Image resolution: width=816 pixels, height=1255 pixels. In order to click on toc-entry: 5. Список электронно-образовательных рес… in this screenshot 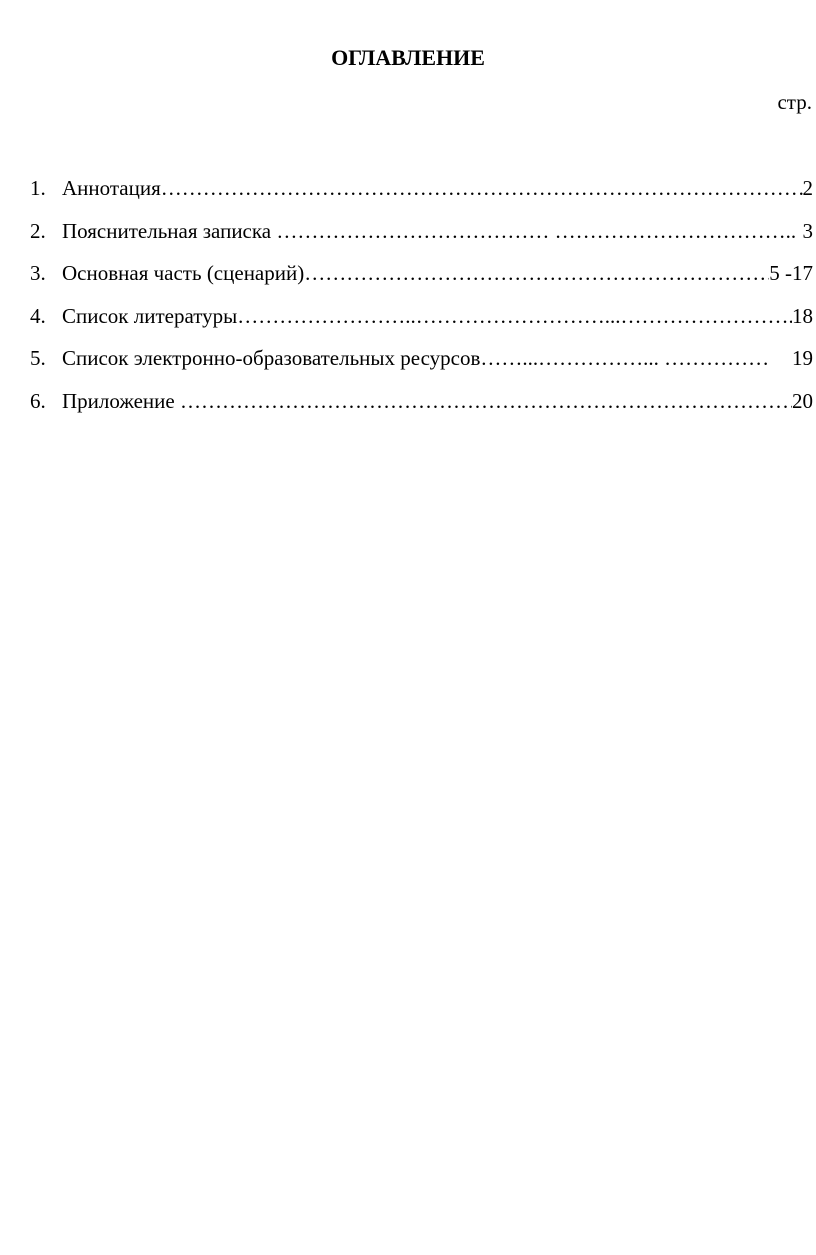, I will do `click(421, 367)`.